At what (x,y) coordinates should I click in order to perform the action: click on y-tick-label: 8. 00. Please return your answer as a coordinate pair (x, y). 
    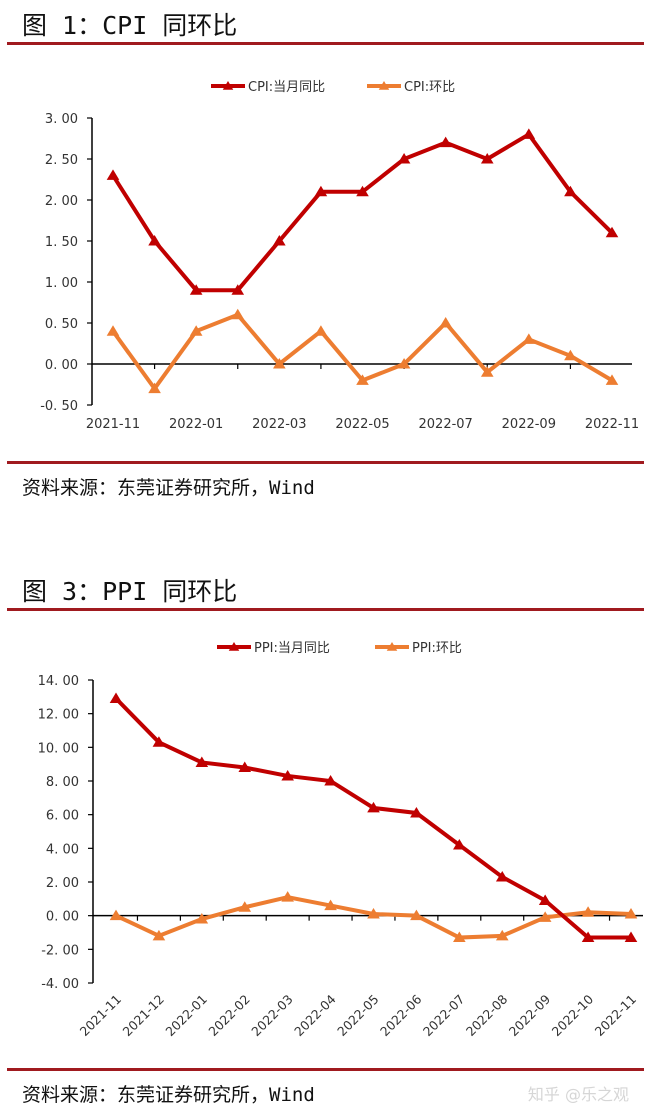
    Looking at the image, I should click on (62, 782).